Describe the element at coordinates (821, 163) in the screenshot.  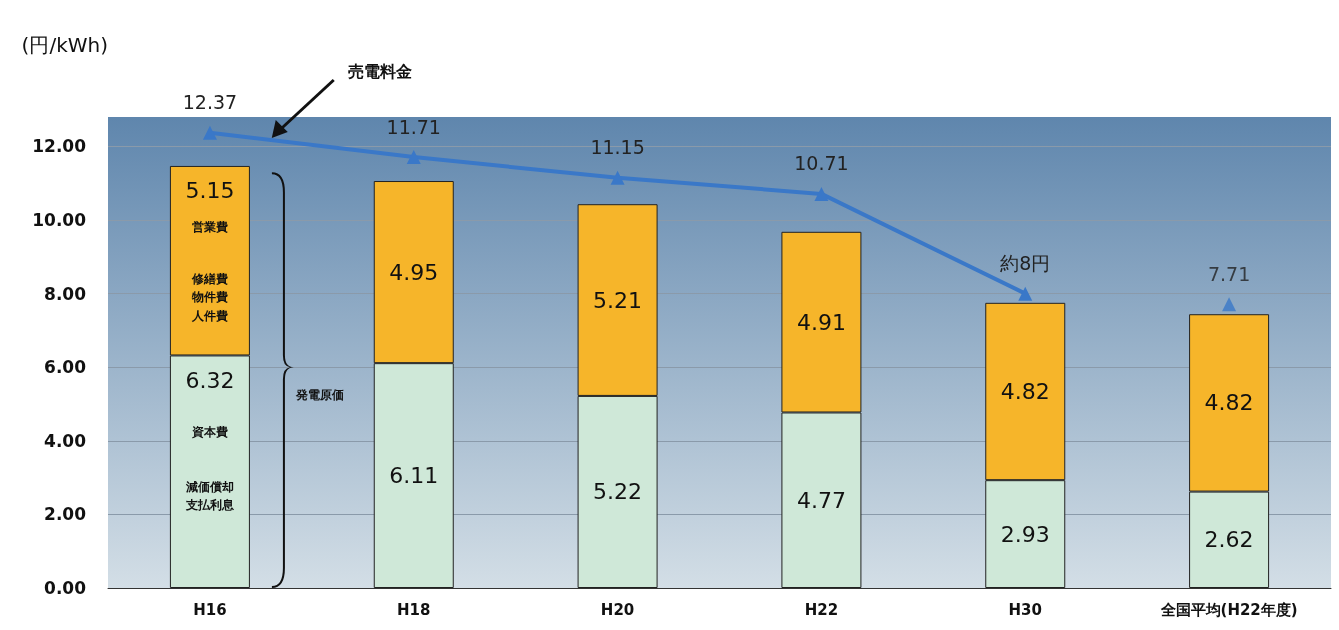
I see `data-label: 10.71` at that location.